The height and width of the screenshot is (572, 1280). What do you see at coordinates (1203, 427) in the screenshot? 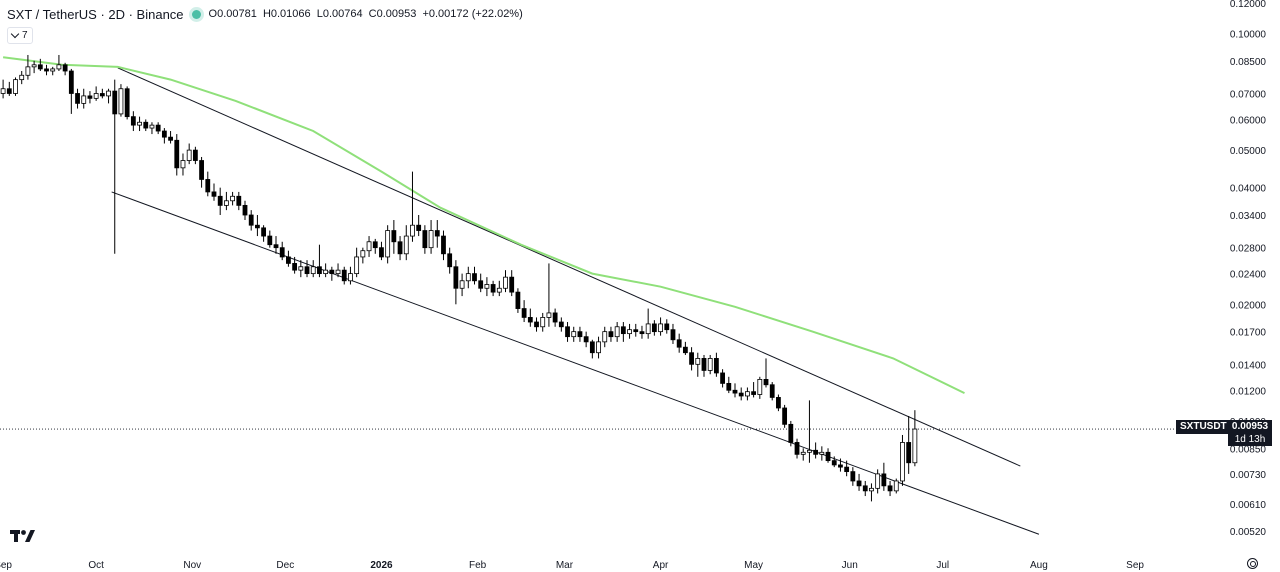
I see `symbol-badge: SXTUSDT` at bounding box center [1203, 427].